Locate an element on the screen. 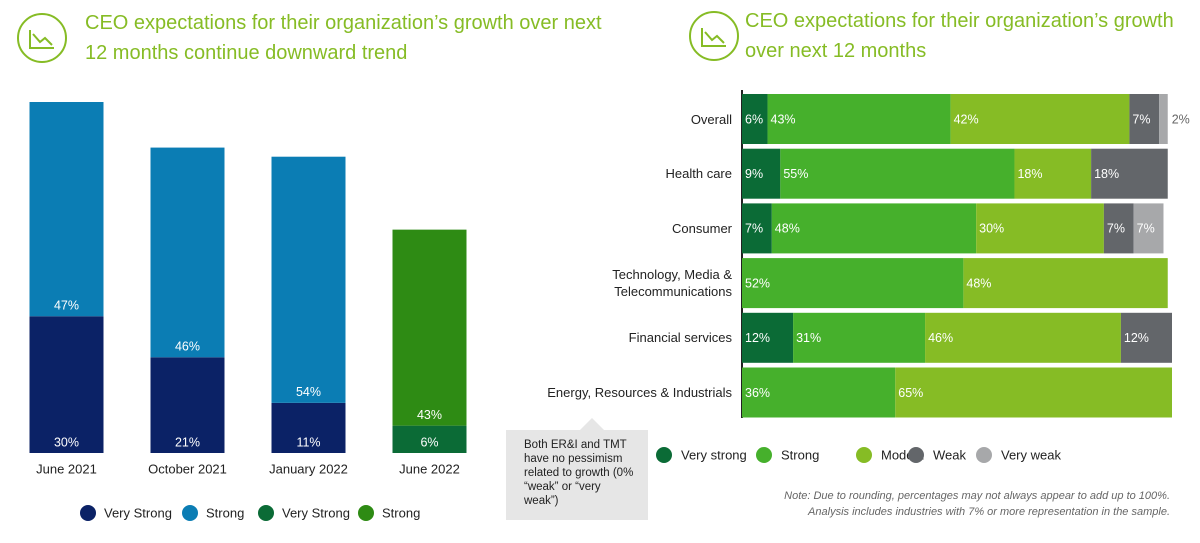  legend-label: Very strong is located at coordinates (714, 454).